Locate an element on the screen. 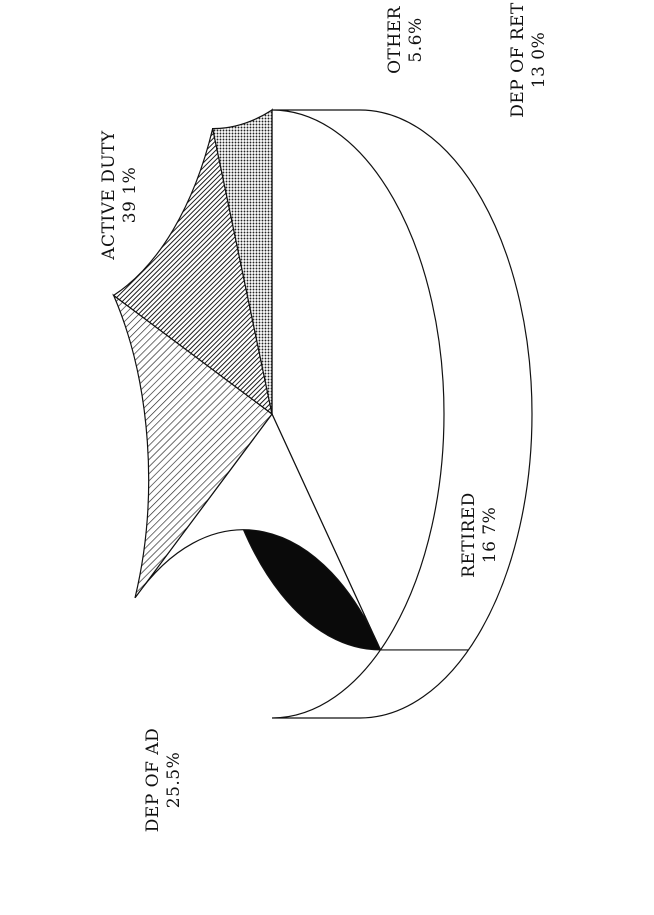 This screenshot has height=915, width=654. label-group-dep-of-ret: DEP OF RET 13 0% is located at coordinates (528, 60).